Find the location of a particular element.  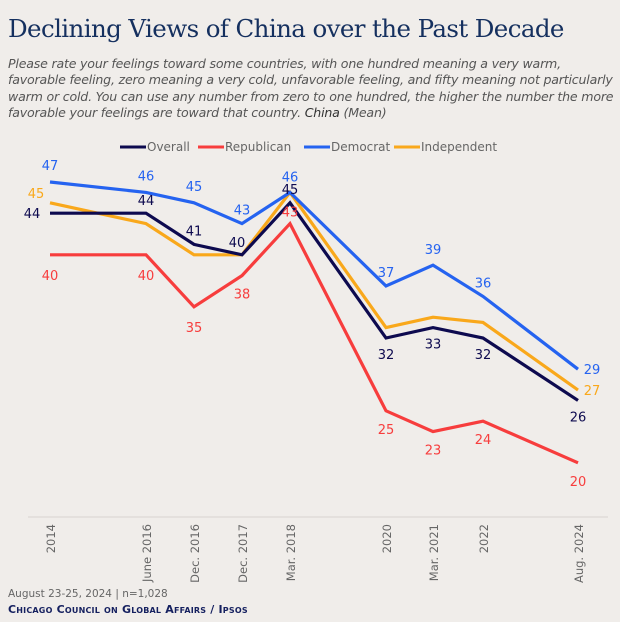

data-label-republican: 20 is located at coordinates (578, 482).